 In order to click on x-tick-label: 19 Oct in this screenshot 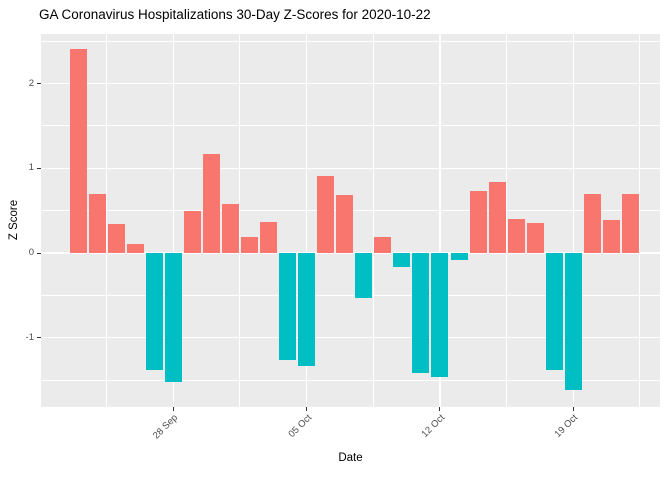, I will do `click(566, 426)`.